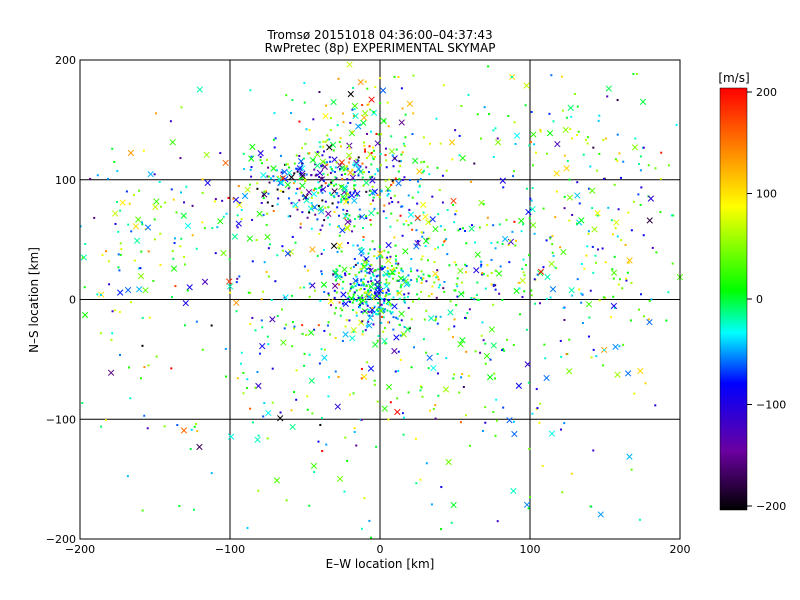 This screenshot has width=800, height=600. I want to click on x-tick-label: −200, so click(80, 549).